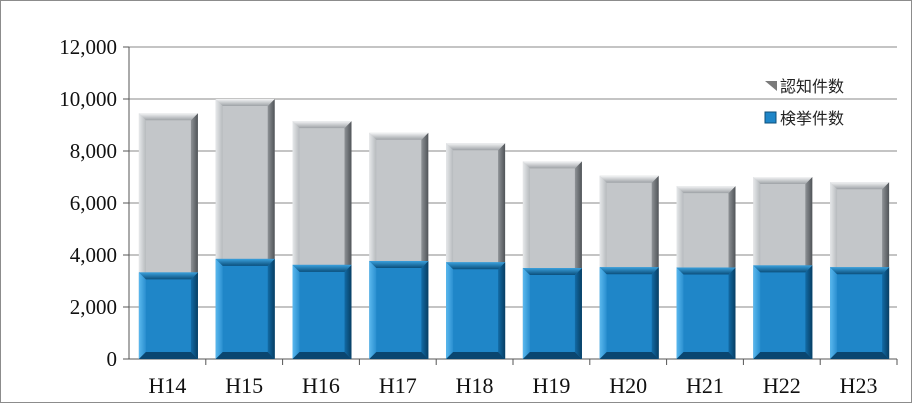 This screenshot has height=407, width=912. I want to click on bar-arrests-H16, so click(322, 311).